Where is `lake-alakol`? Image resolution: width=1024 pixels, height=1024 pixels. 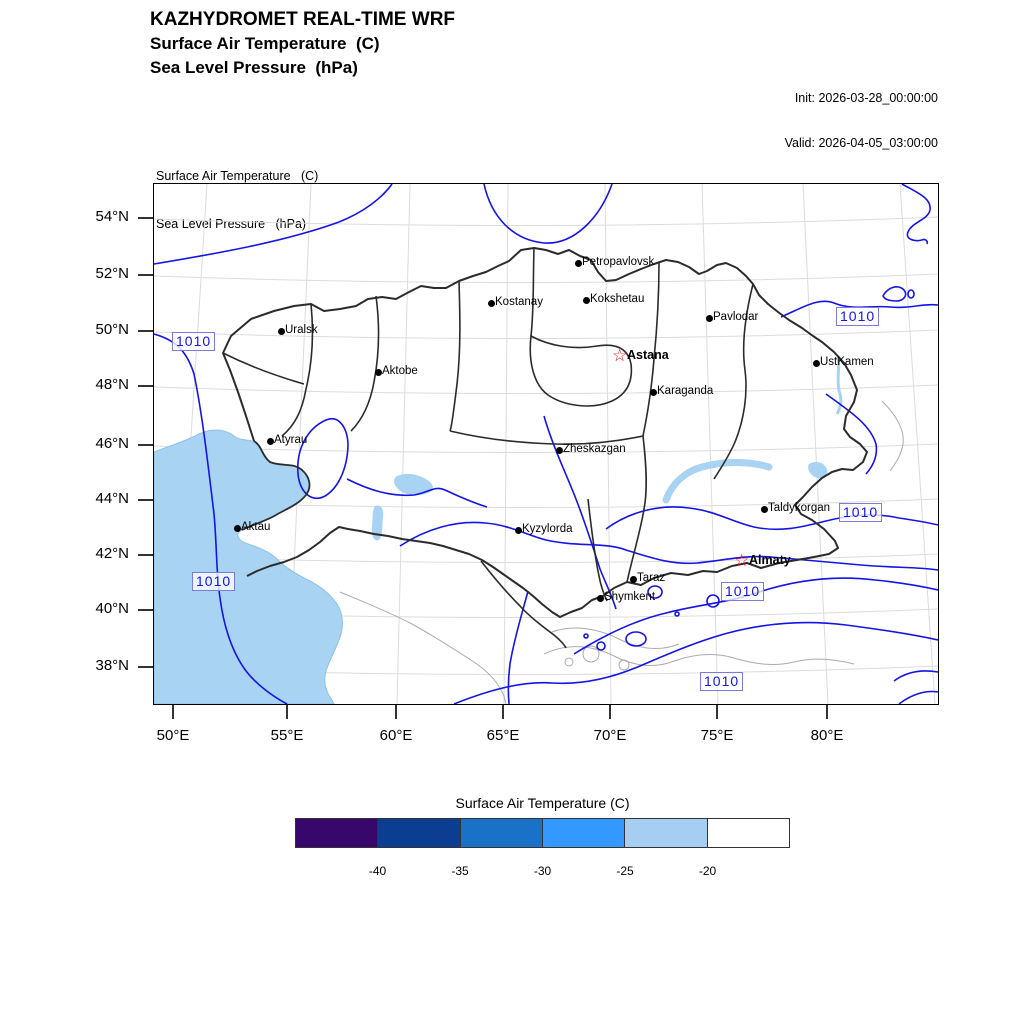 lake-alakol is located at coordinates (818, 470).